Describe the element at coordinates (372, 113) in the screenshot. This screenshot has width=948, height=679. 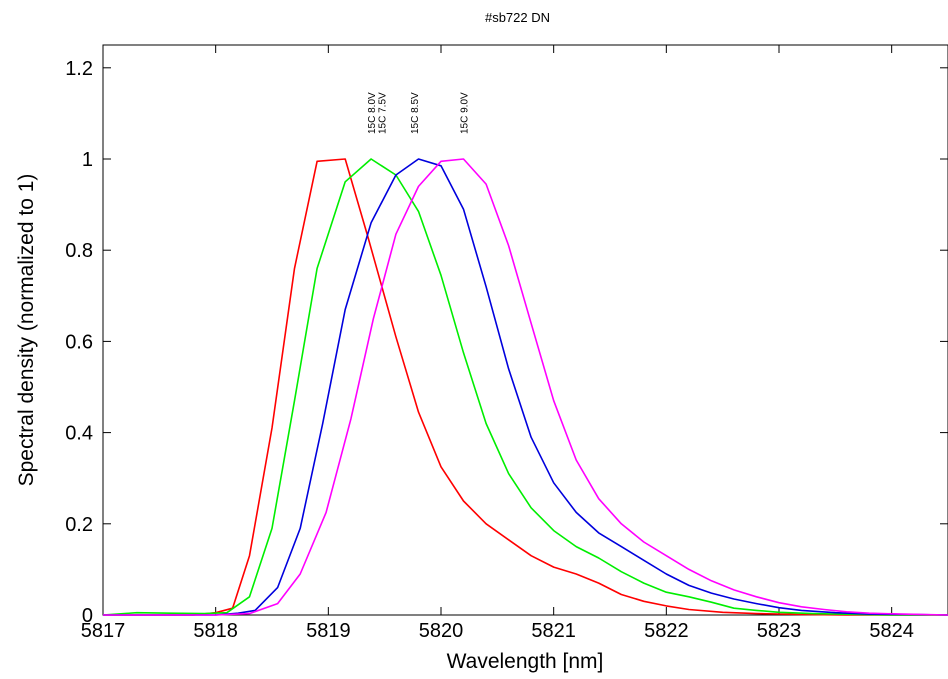
I see `series-annotation: 15C 8.0V` at that location.